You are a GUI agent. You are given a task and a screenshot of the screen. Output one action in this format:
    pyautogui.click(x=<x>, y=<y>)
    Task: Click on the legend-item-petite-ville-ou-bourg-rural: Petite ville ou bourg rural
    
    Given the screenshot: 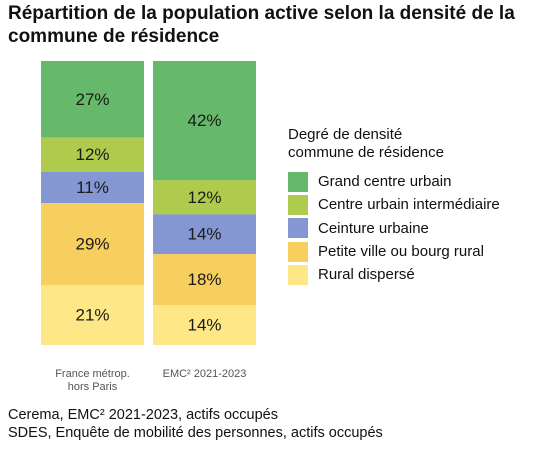 What is the action you would take?
    pyautogui.click(x=410, y=251)
    